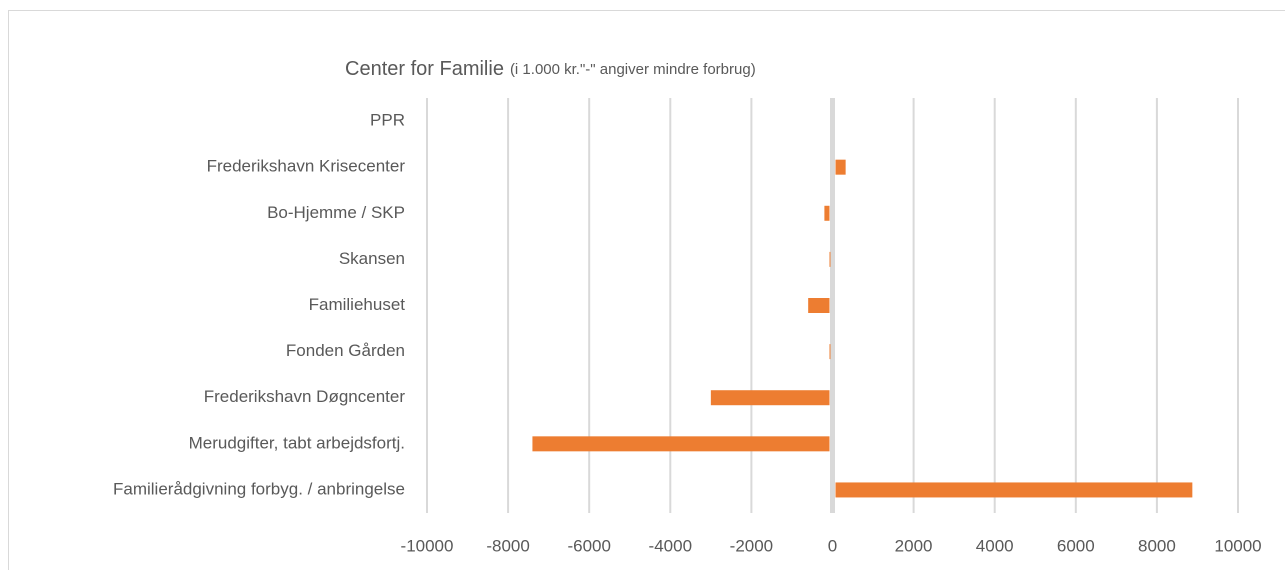 The height and width of the screenshot is (570, 1285). I want to click on x-tick-label: -6000, so click(588, 545).